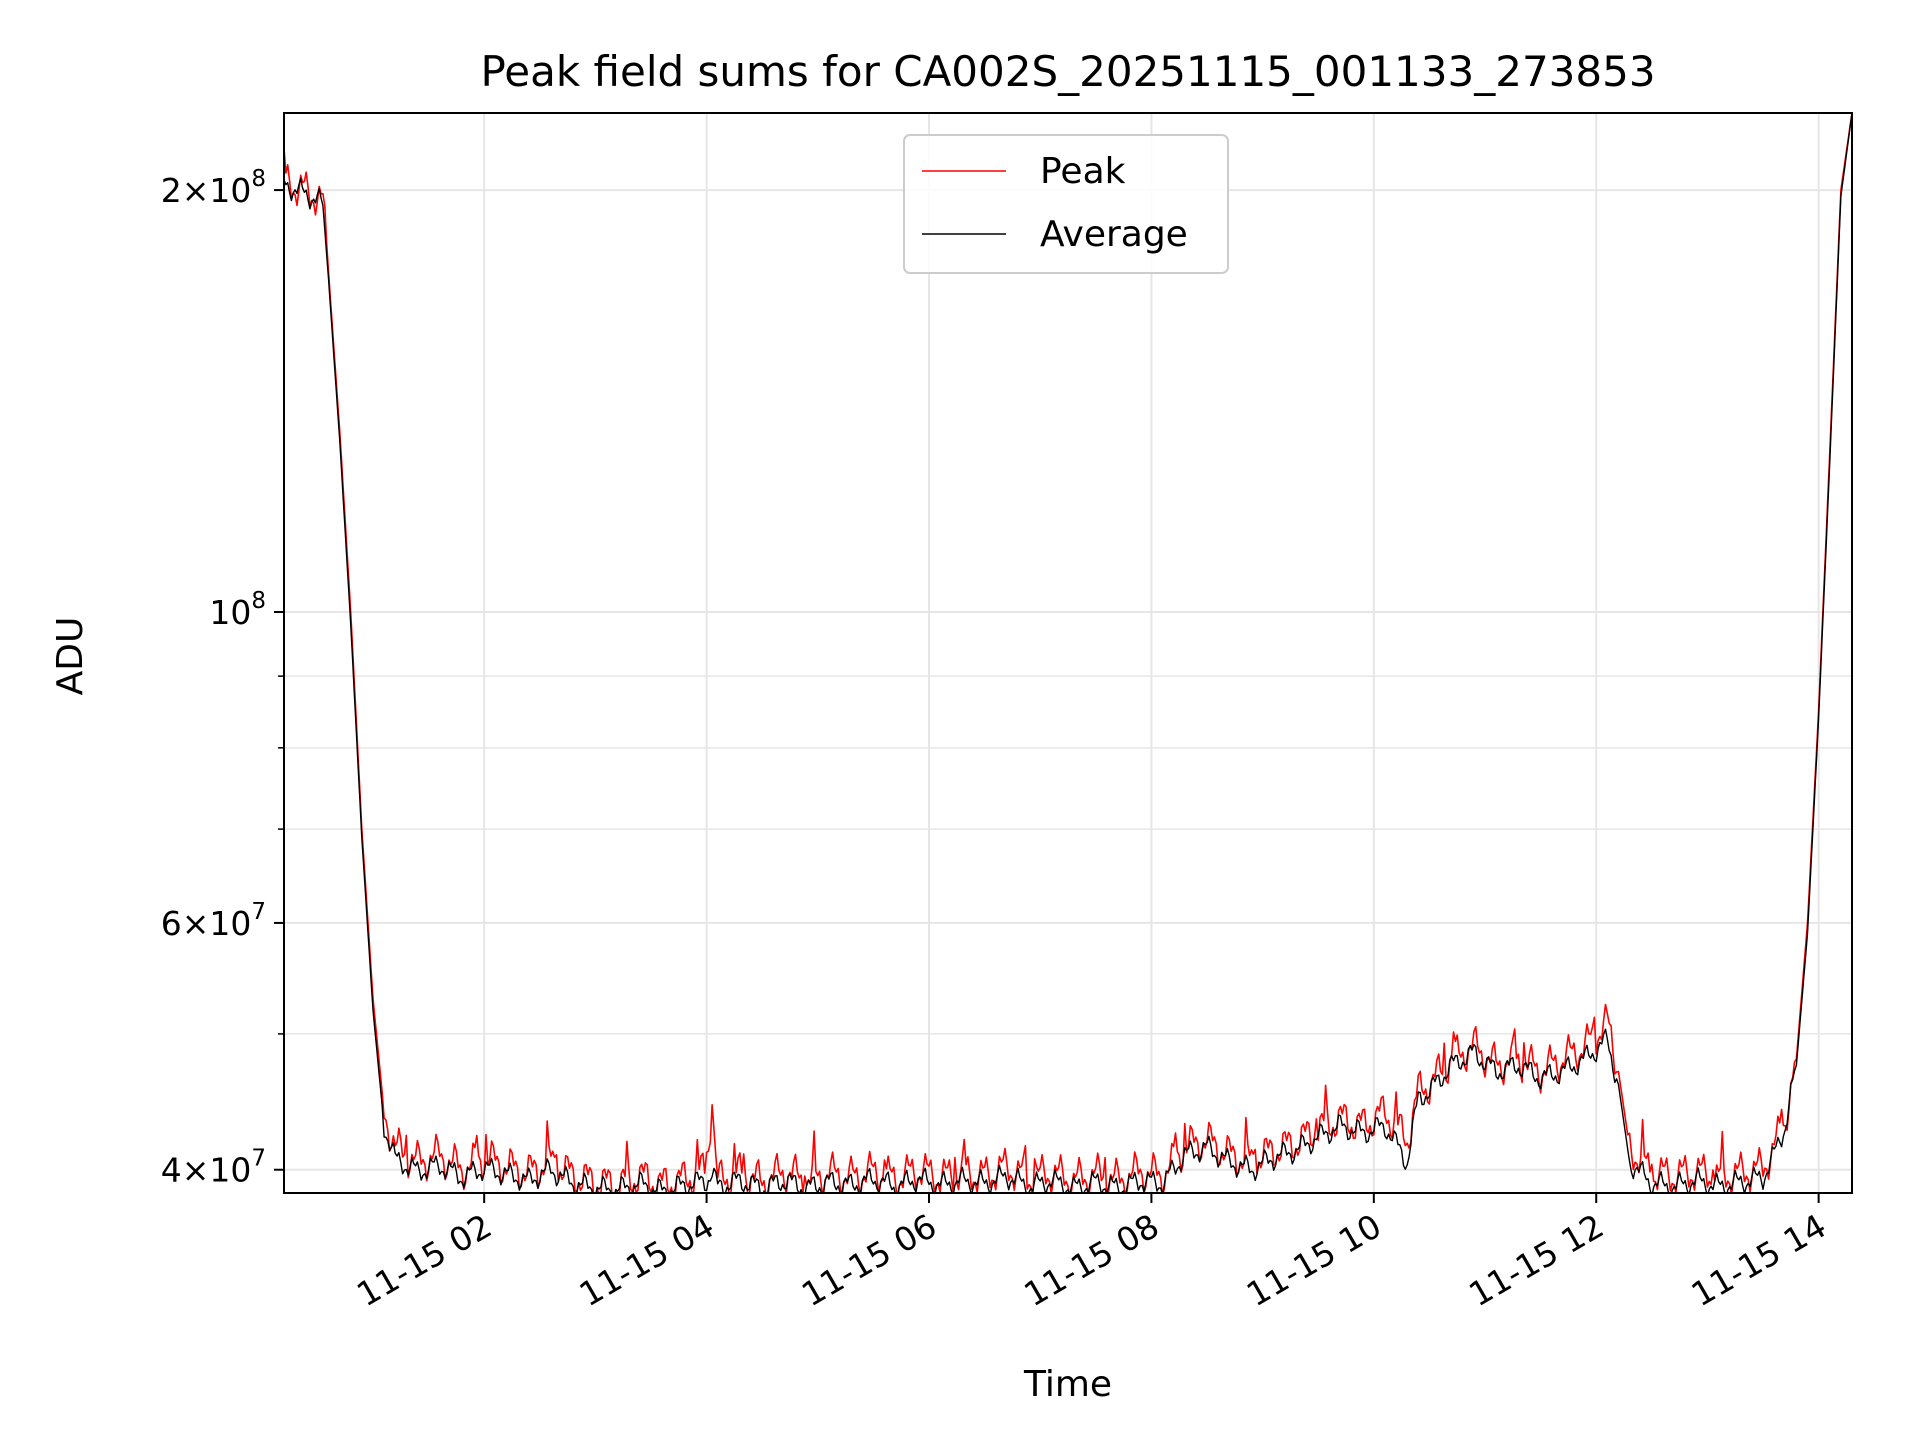 This screenshot has height=1440, width=1920. What do you see at coordinates (1083, 171) in the screenshot?
I see `legend-label-peak: Peak` at bounding box center [1083, 171].